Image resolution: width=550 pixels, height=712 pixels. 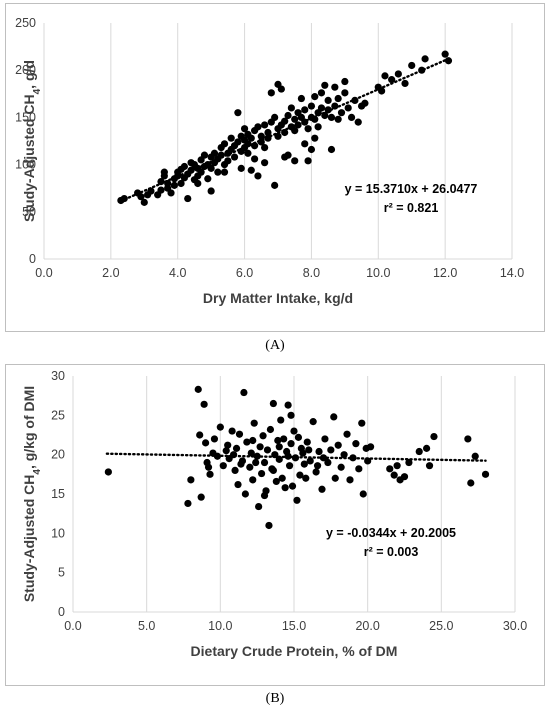 I want to click on chart-a-y-tick-label: 250, so click(x=25, y=23).